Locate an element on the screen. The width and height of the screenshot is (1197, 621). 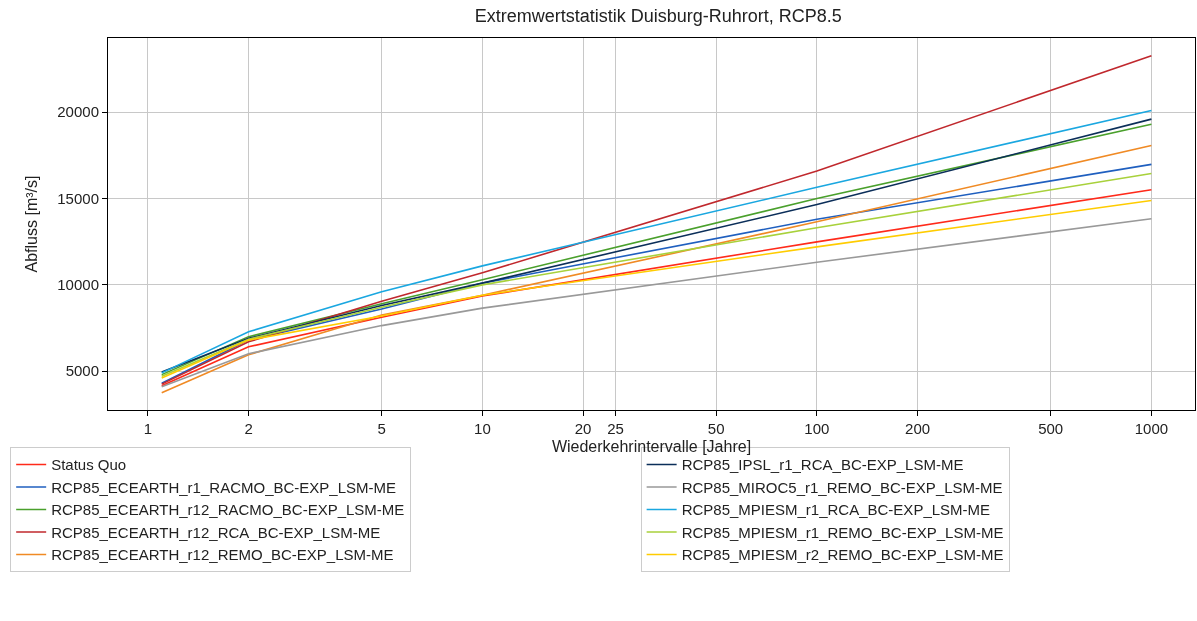
x-tick-label: 25 is located at coordinates (615, 428).